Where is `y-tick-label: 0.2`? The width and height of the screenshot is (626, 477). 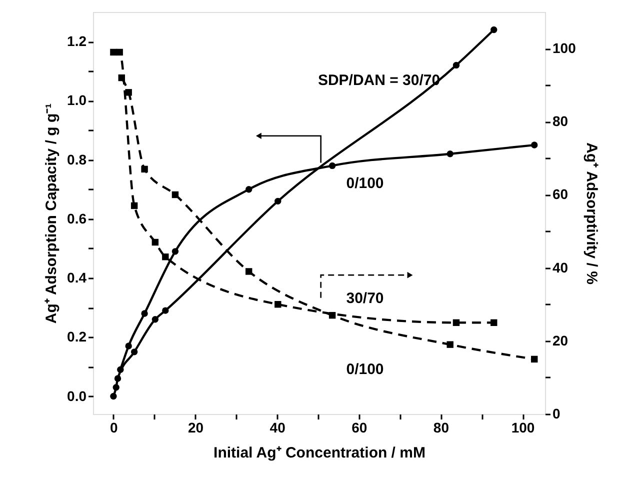
y-tick-label: 0.2 is located at coordinates (77, 336).